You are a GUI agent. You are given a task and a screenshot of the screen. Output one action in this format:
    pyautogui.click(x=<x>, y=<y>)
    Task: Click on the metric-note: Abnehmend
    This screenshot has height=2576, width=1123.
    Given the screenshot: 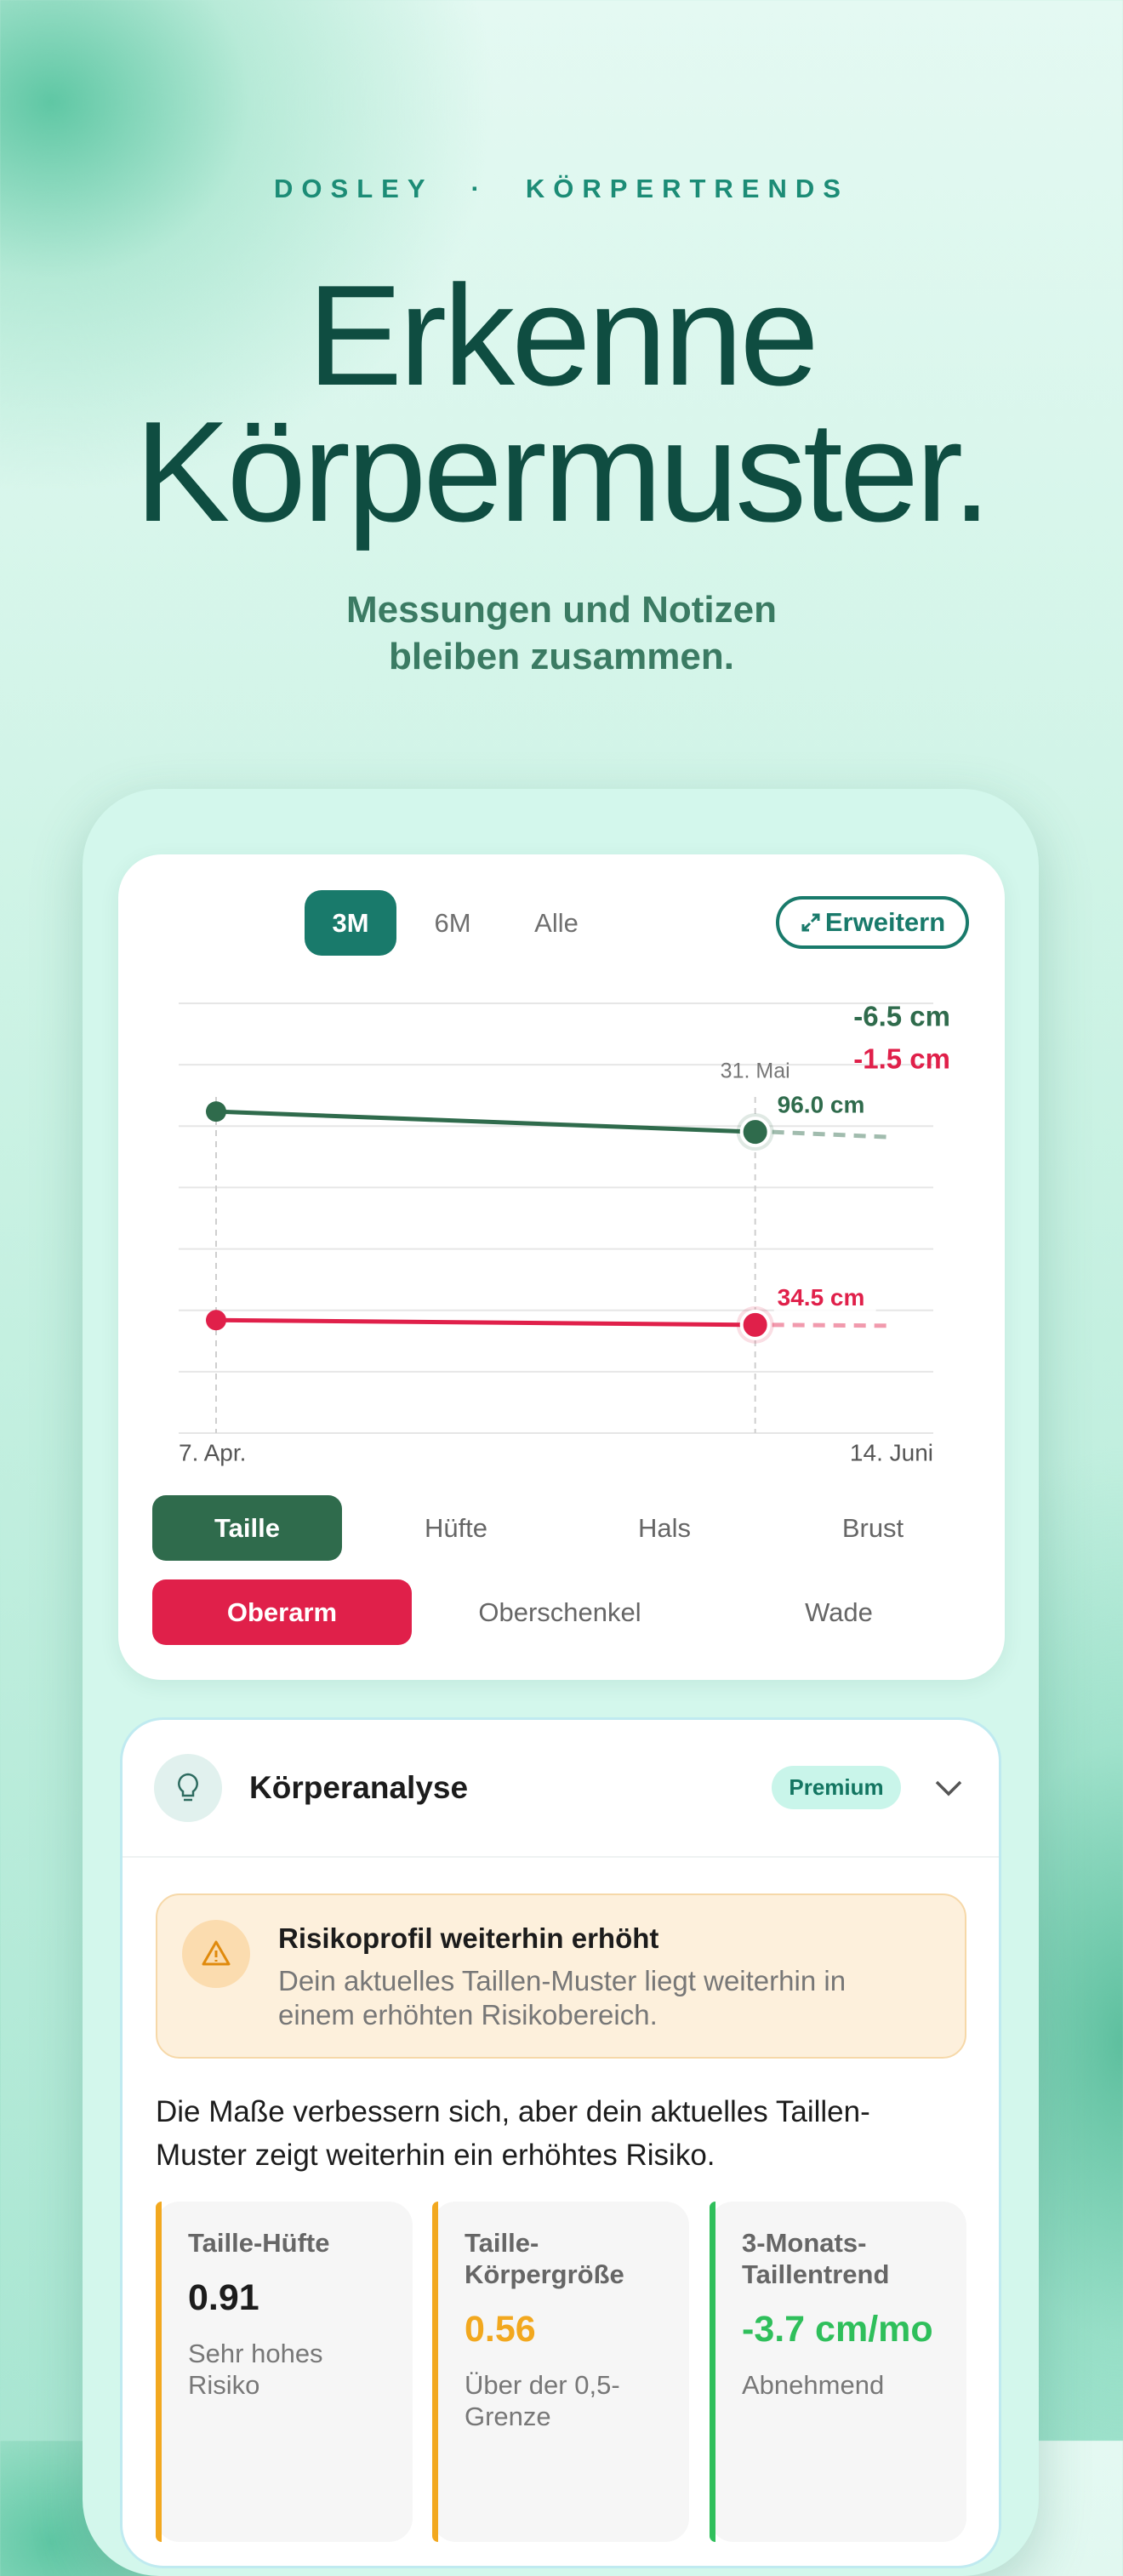 What is the action you would take?
    pyautogui.click(x=813, y=2385)
    